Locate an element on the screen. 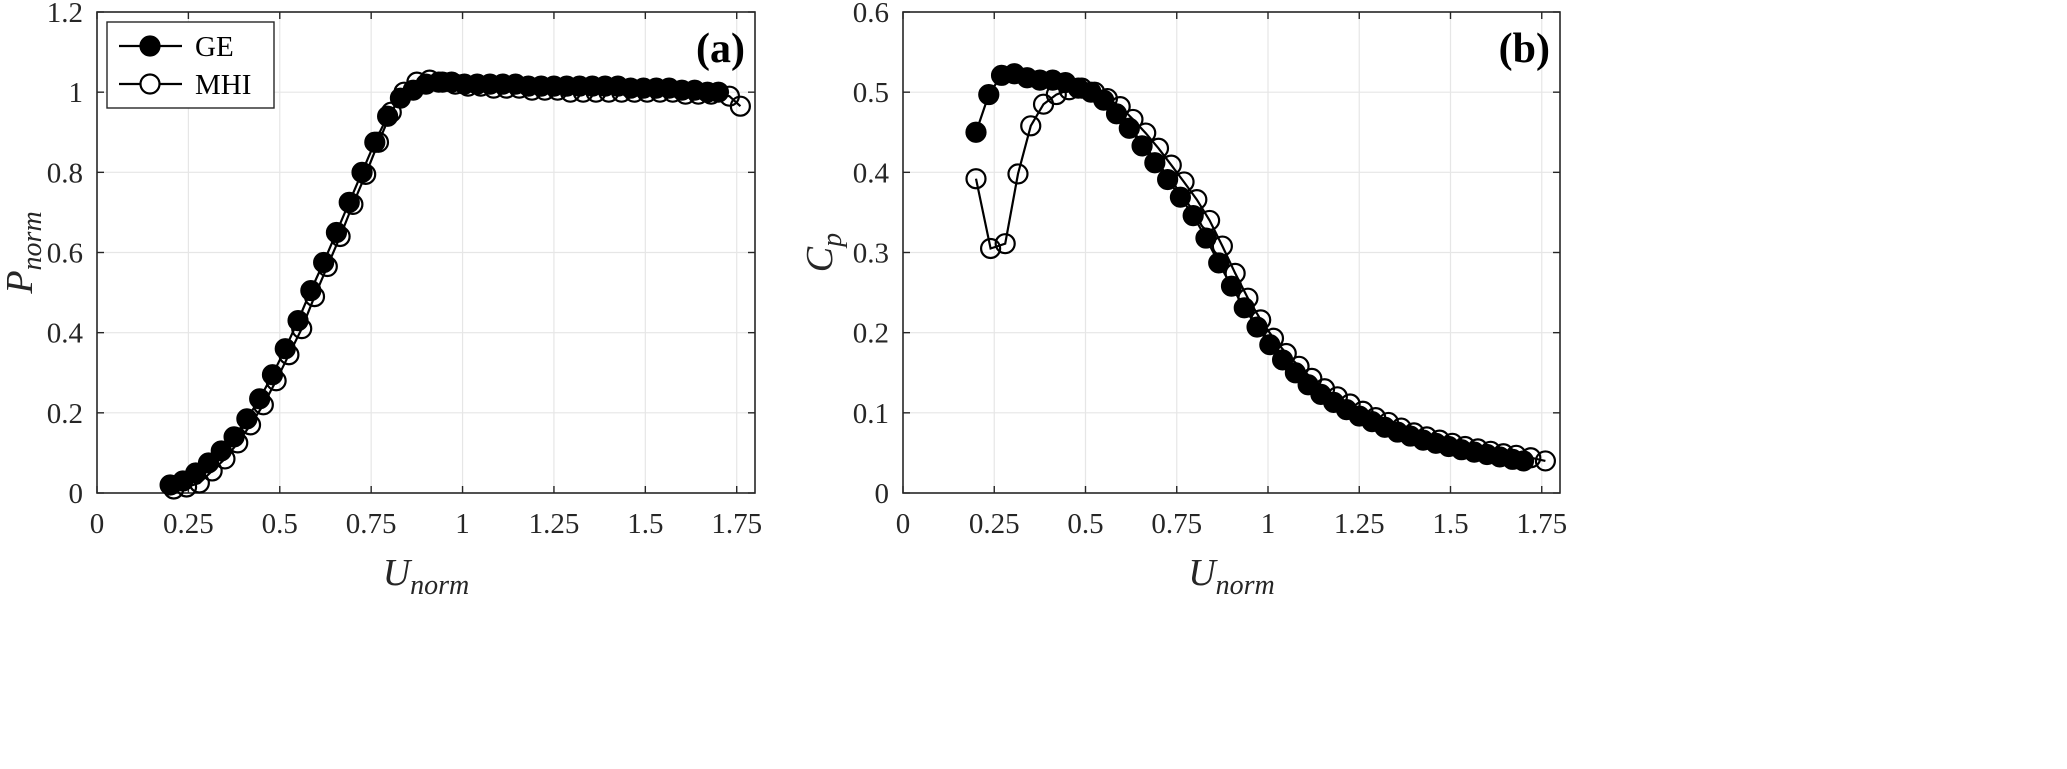 Image resolution: width=2067 pixels, height=769 pixels. x-tick-label: 0.25 is located at coordinates (188, 524).